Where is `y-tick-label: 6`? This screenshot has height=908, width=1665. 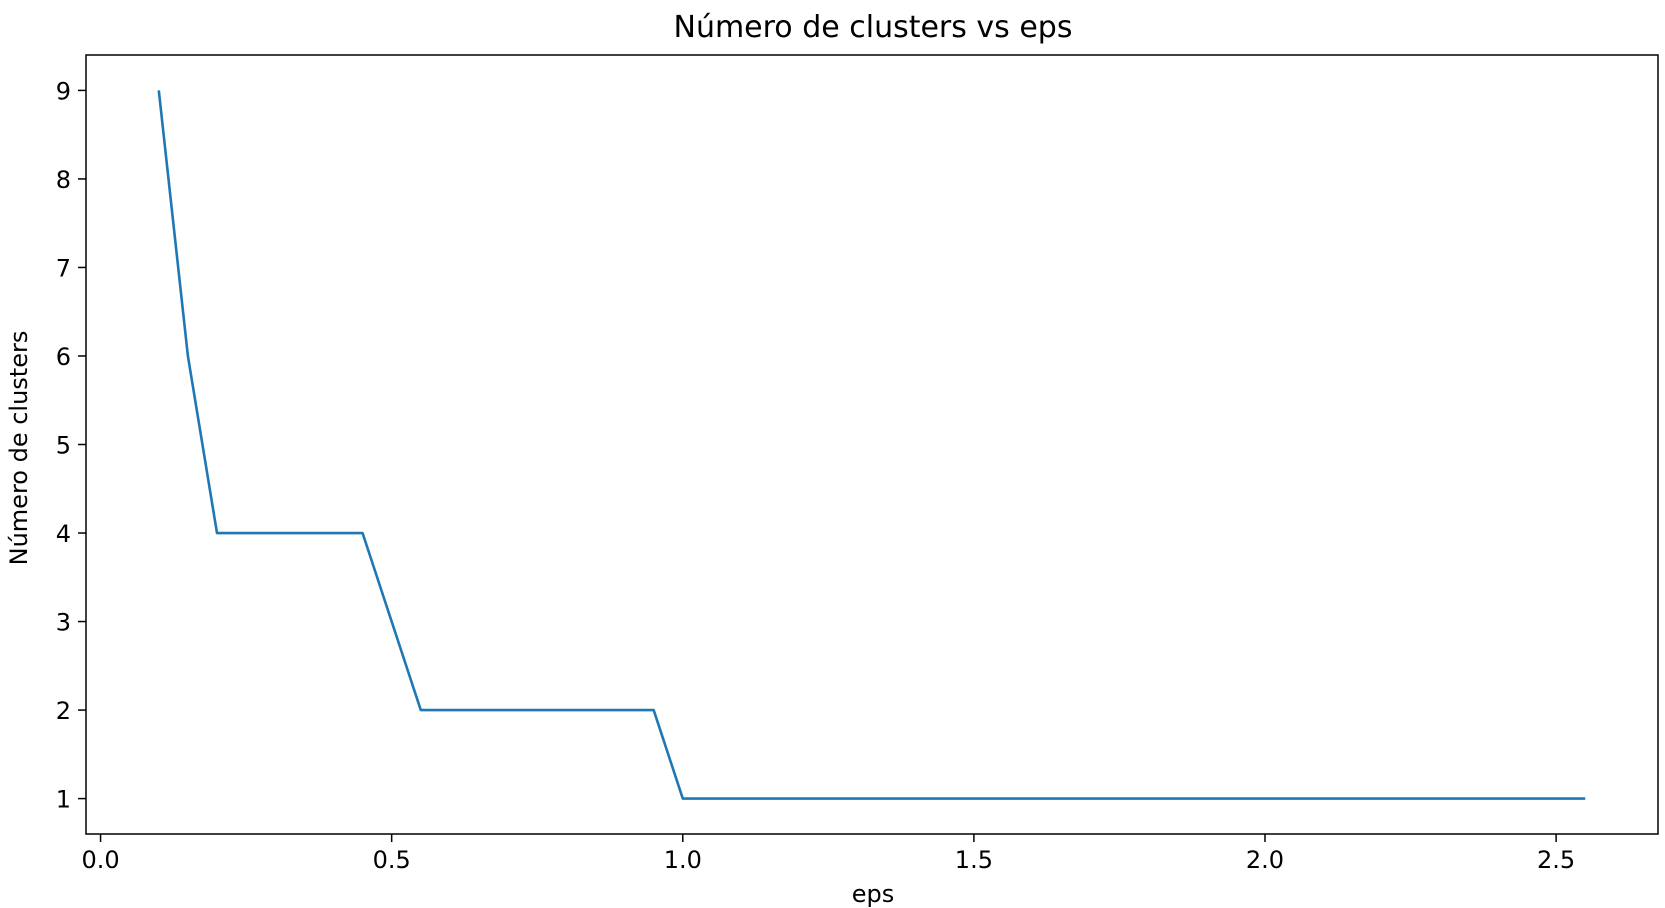 y-tick-label: 6 is located at coordinates (63, 357).